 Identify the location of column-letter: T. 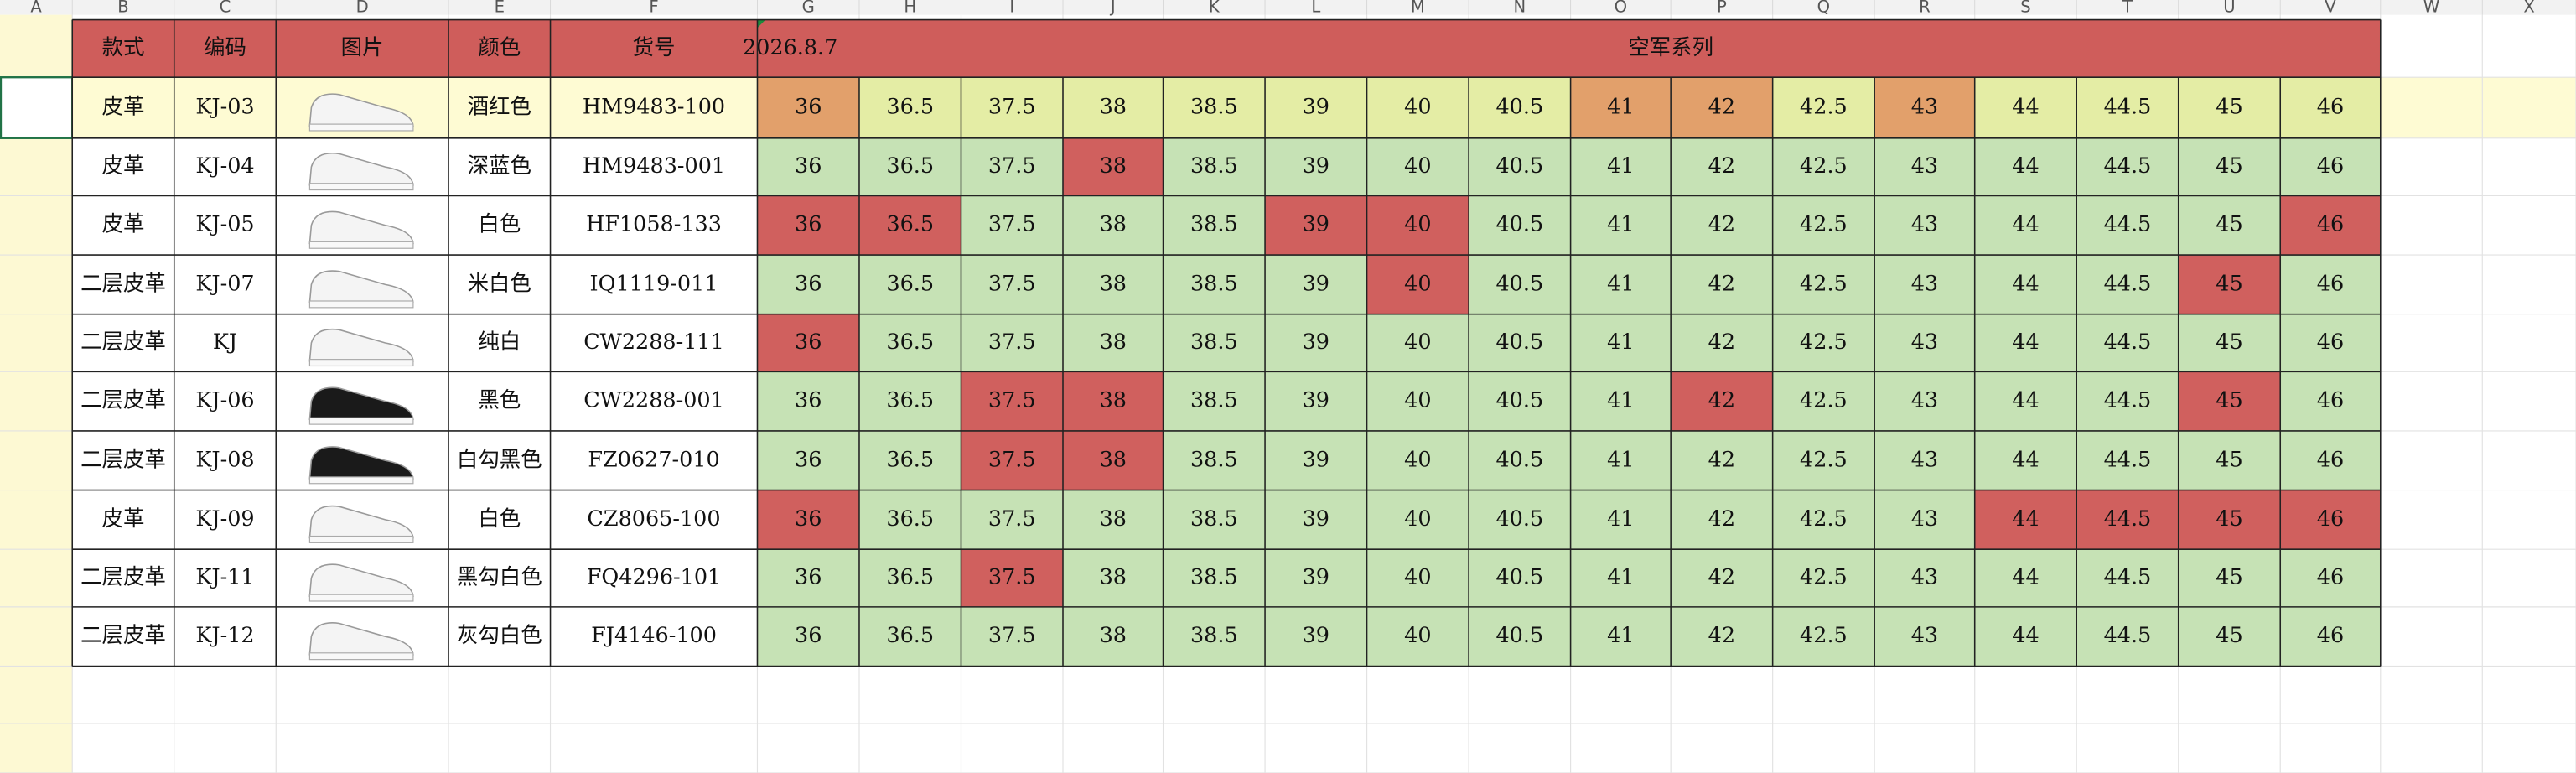
(2127, 8).